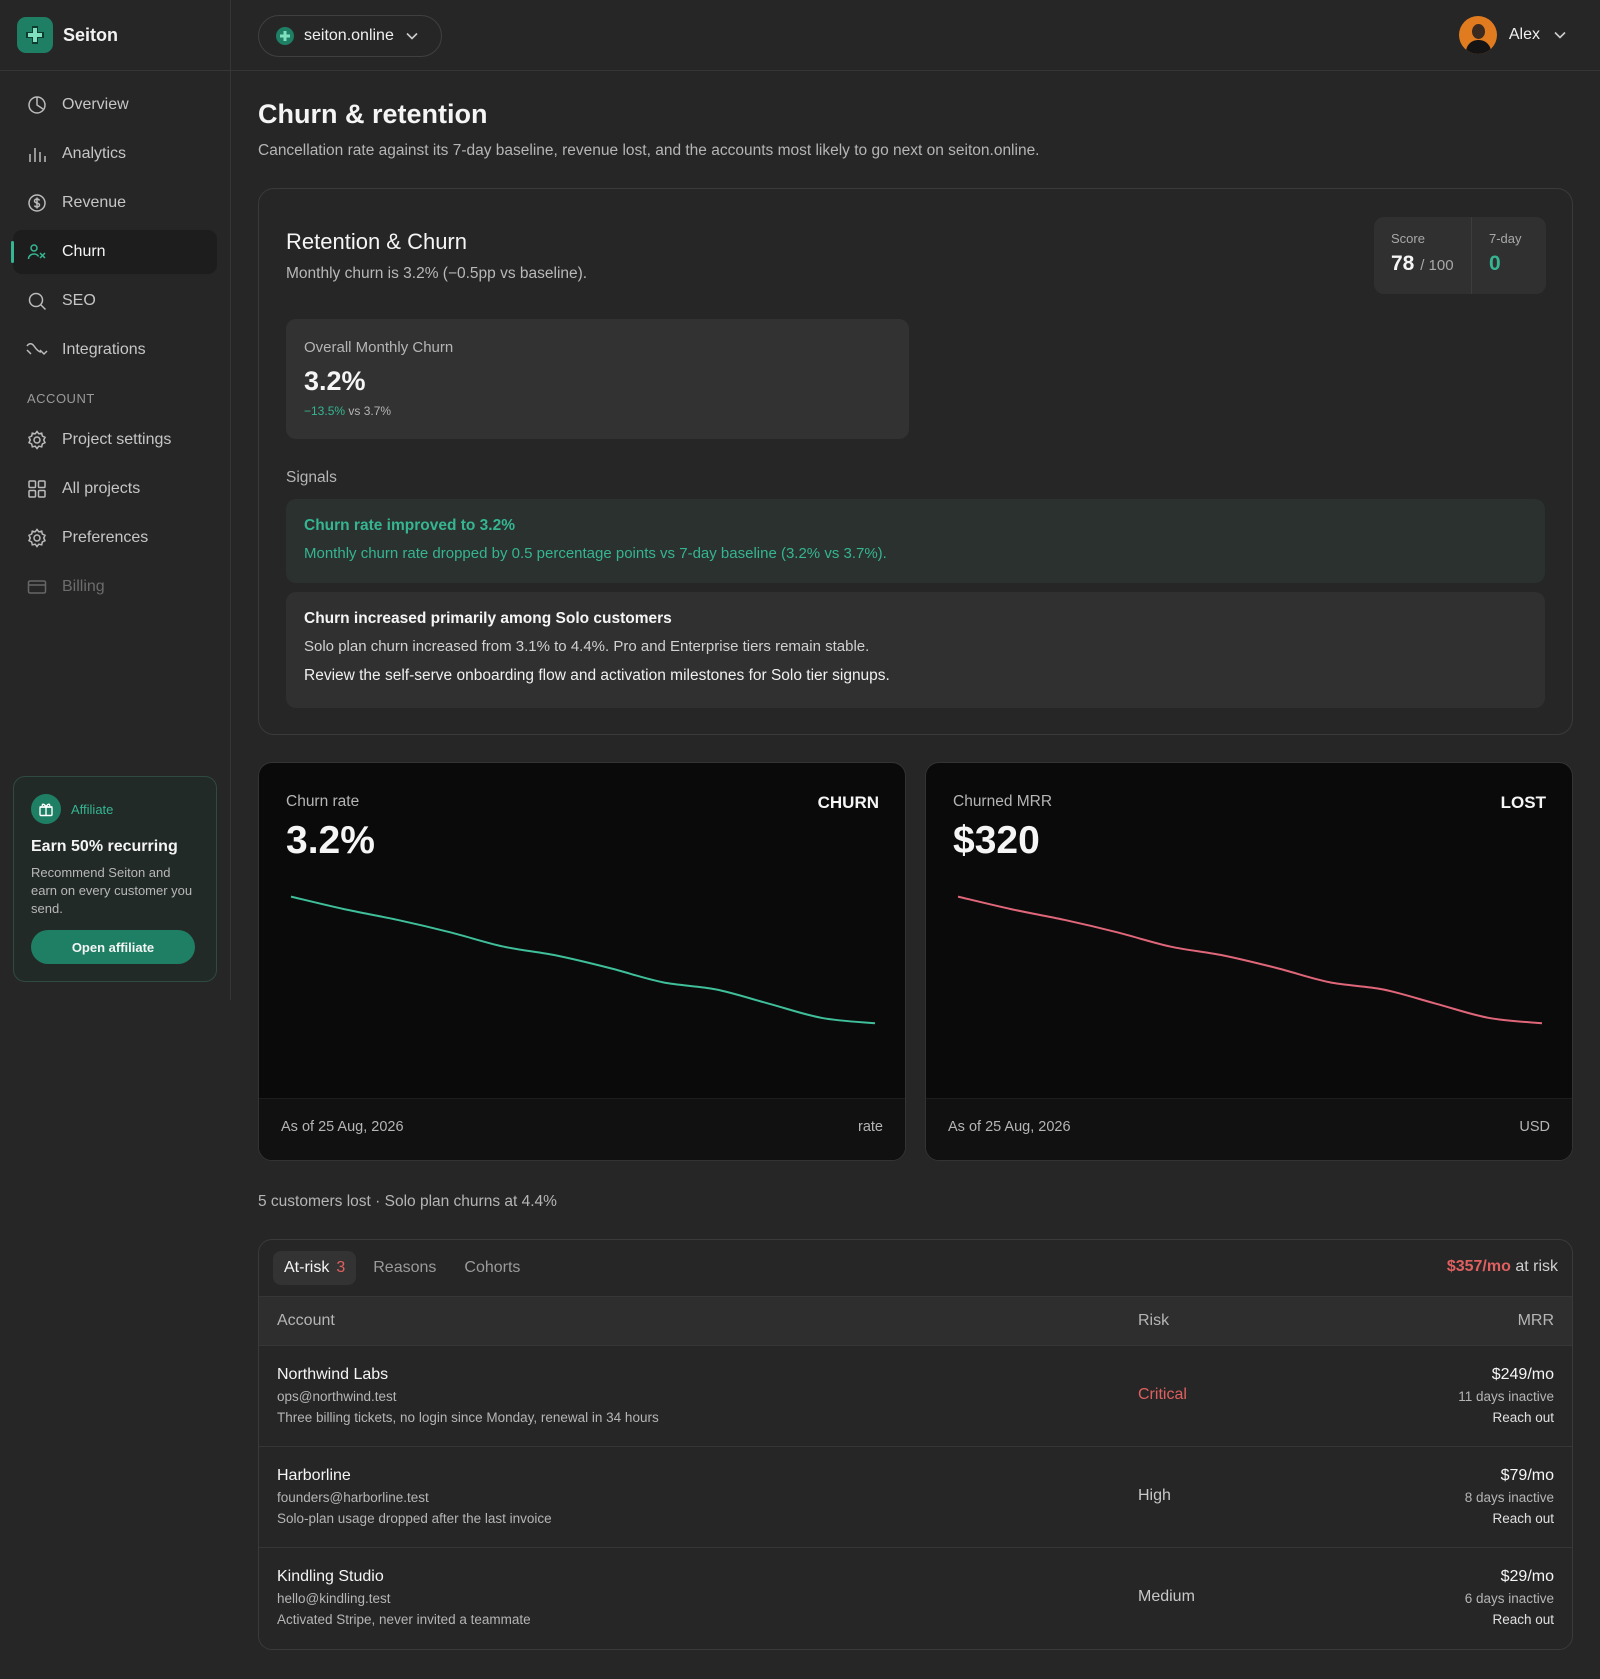 The image size is (1600, 1679). I want to click on tab-cohorts: Cohorts, so click(492, 1267).